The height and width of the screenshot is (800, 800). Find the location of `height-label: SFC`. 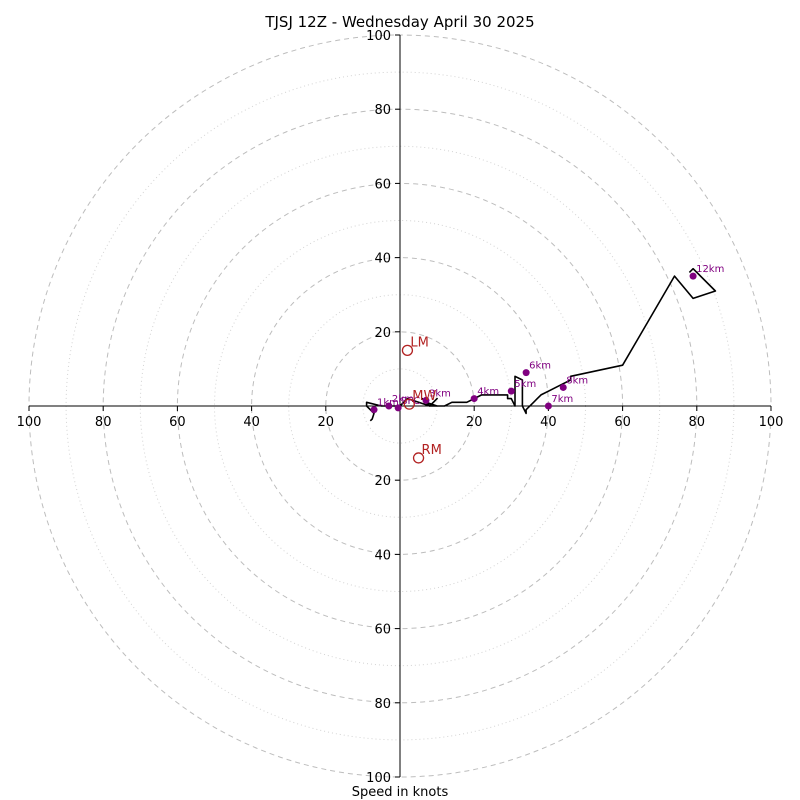

height-label: SFC is located at coordinates (410, 401).